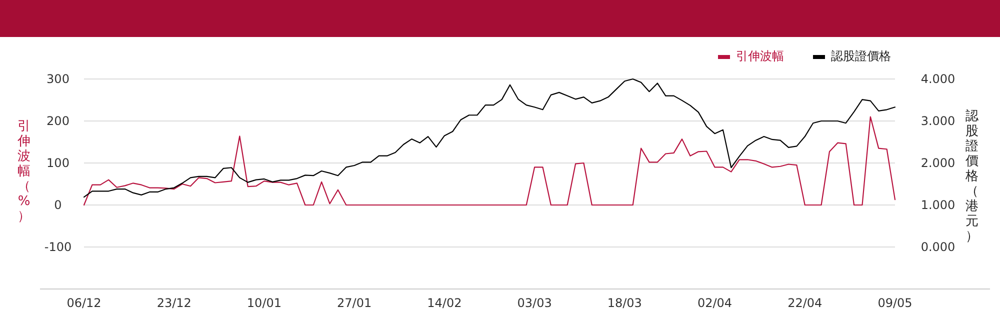  I want to click on x-tick-label: 27/01, so click(354, 303).